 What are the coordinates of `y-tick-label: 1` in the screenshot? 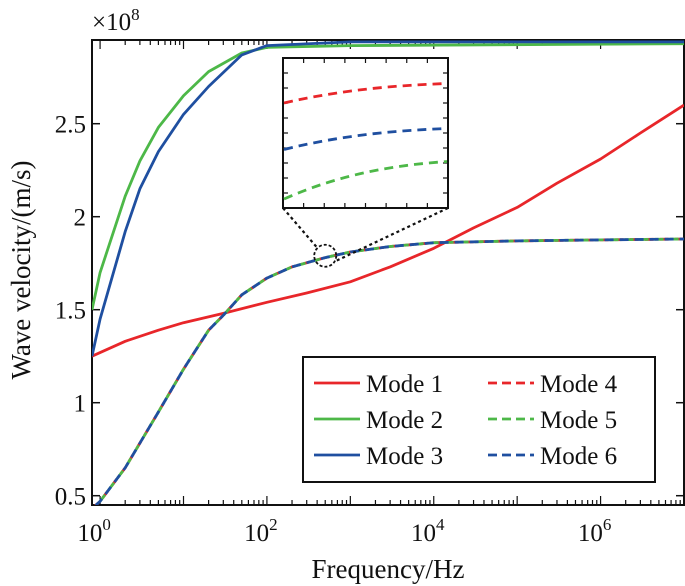 It's located at (80, 404).